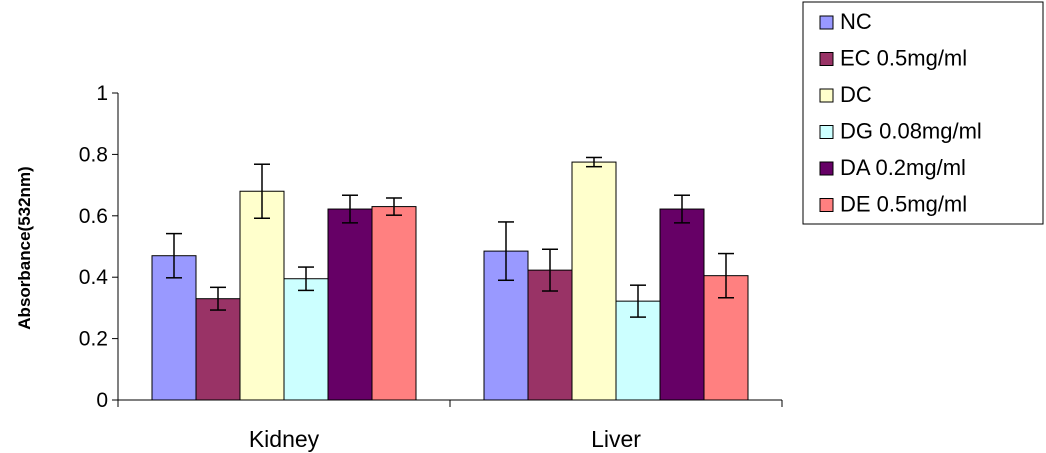 The width and height of the screenshot is (1046, 453). What do you see at coordinates (856, 94) in the screenshot?
I see `legend-label-2: DC` at bounding box center [856, 94].